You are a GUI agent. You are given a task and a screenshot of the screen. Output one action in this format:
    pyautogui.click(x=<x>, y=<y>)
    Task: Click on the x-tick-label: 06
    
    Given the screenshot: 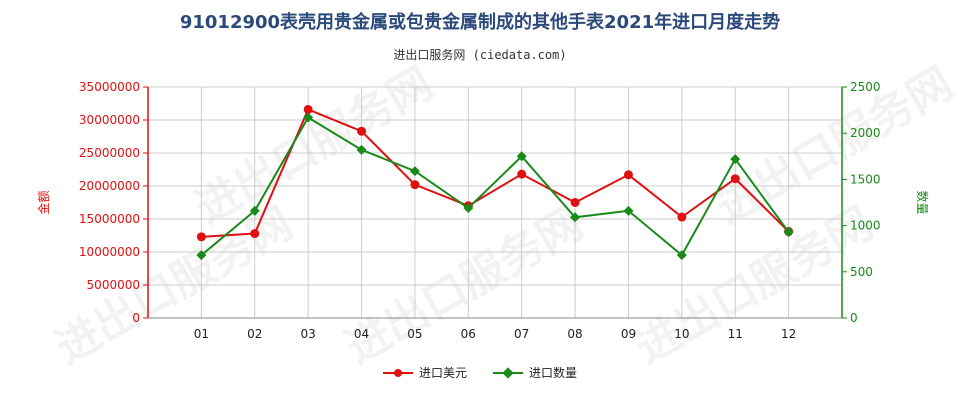 What is the action you would take?
    pyautogui.click(x=468, y=334)
    